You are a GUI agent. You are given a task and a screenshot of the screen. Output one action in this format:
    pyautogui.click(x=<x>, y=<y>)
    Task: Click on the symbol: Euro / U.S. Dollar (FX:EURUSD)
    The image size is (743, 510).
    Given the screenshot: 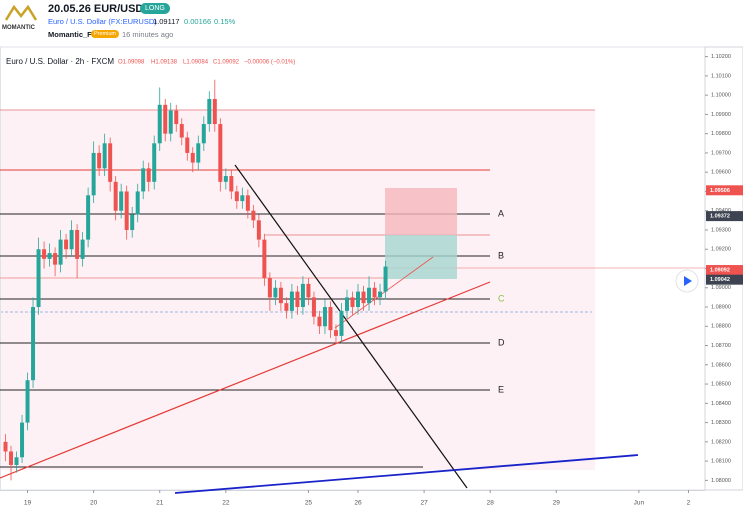 What is the action you would take?
    pyautogui.click(x=102, y=21)
    